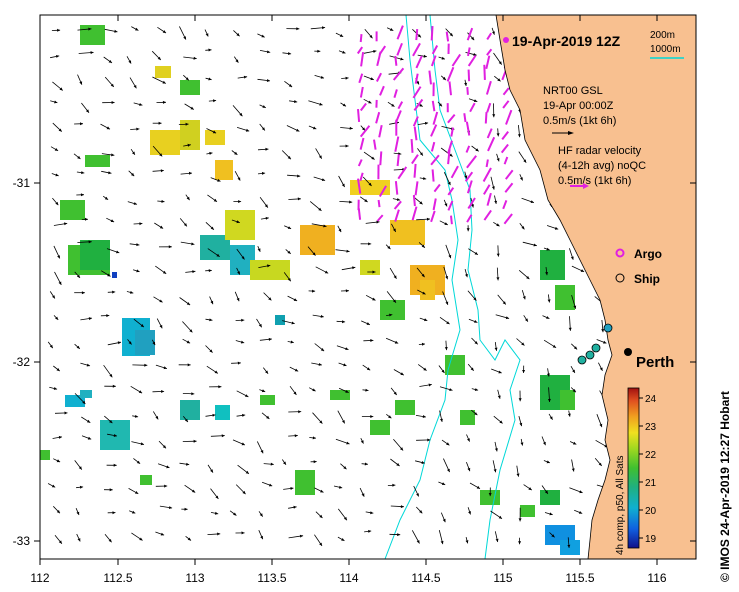  What do you see at coordinates (651, 483) in the screenshot?
I see `colorbar-tick-label: 21` at bounding box center [651, 483].